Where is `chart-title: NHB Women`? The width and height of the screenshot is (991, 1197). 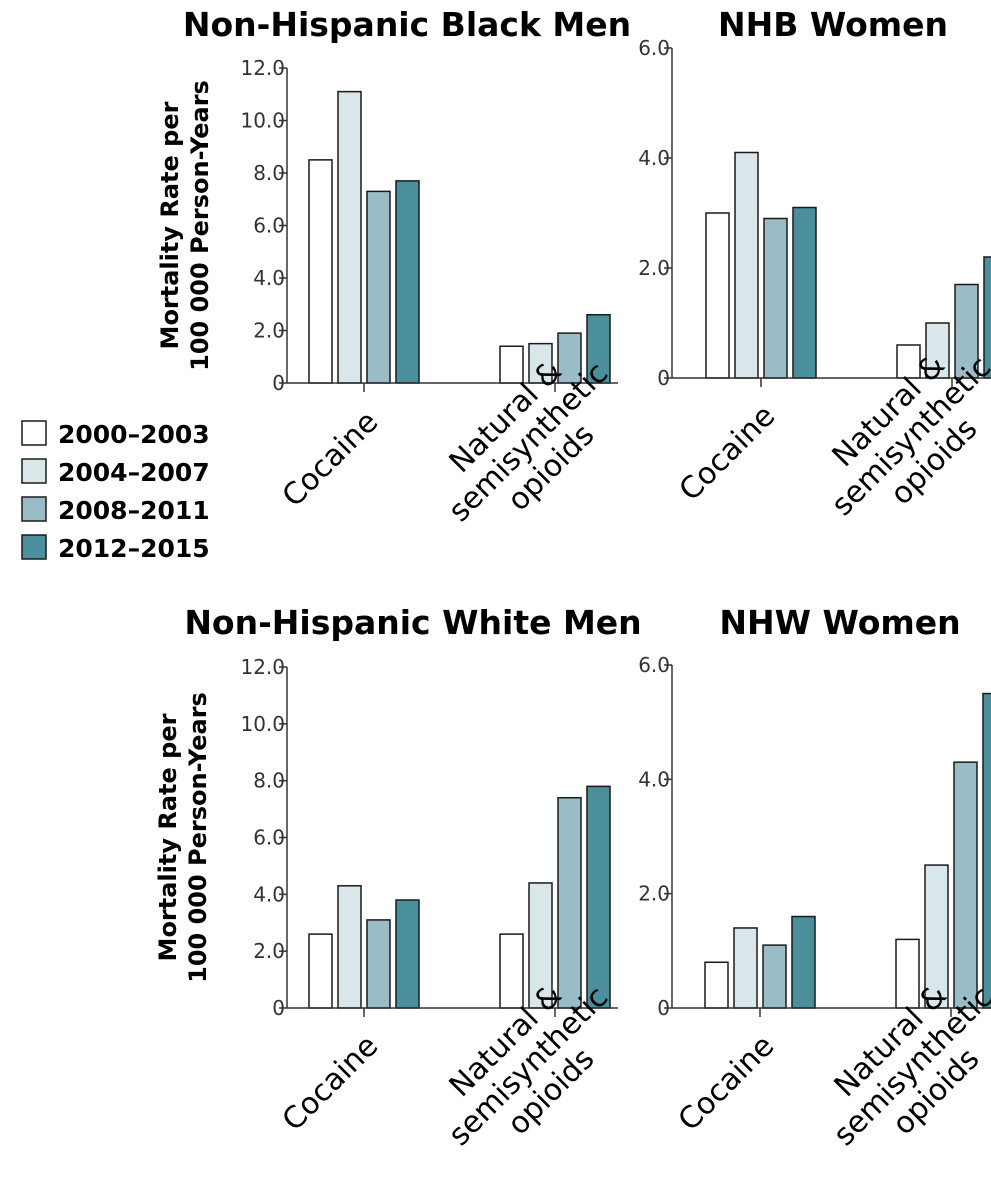
chart-title: NHB Women is located at coordinates (833, 24).